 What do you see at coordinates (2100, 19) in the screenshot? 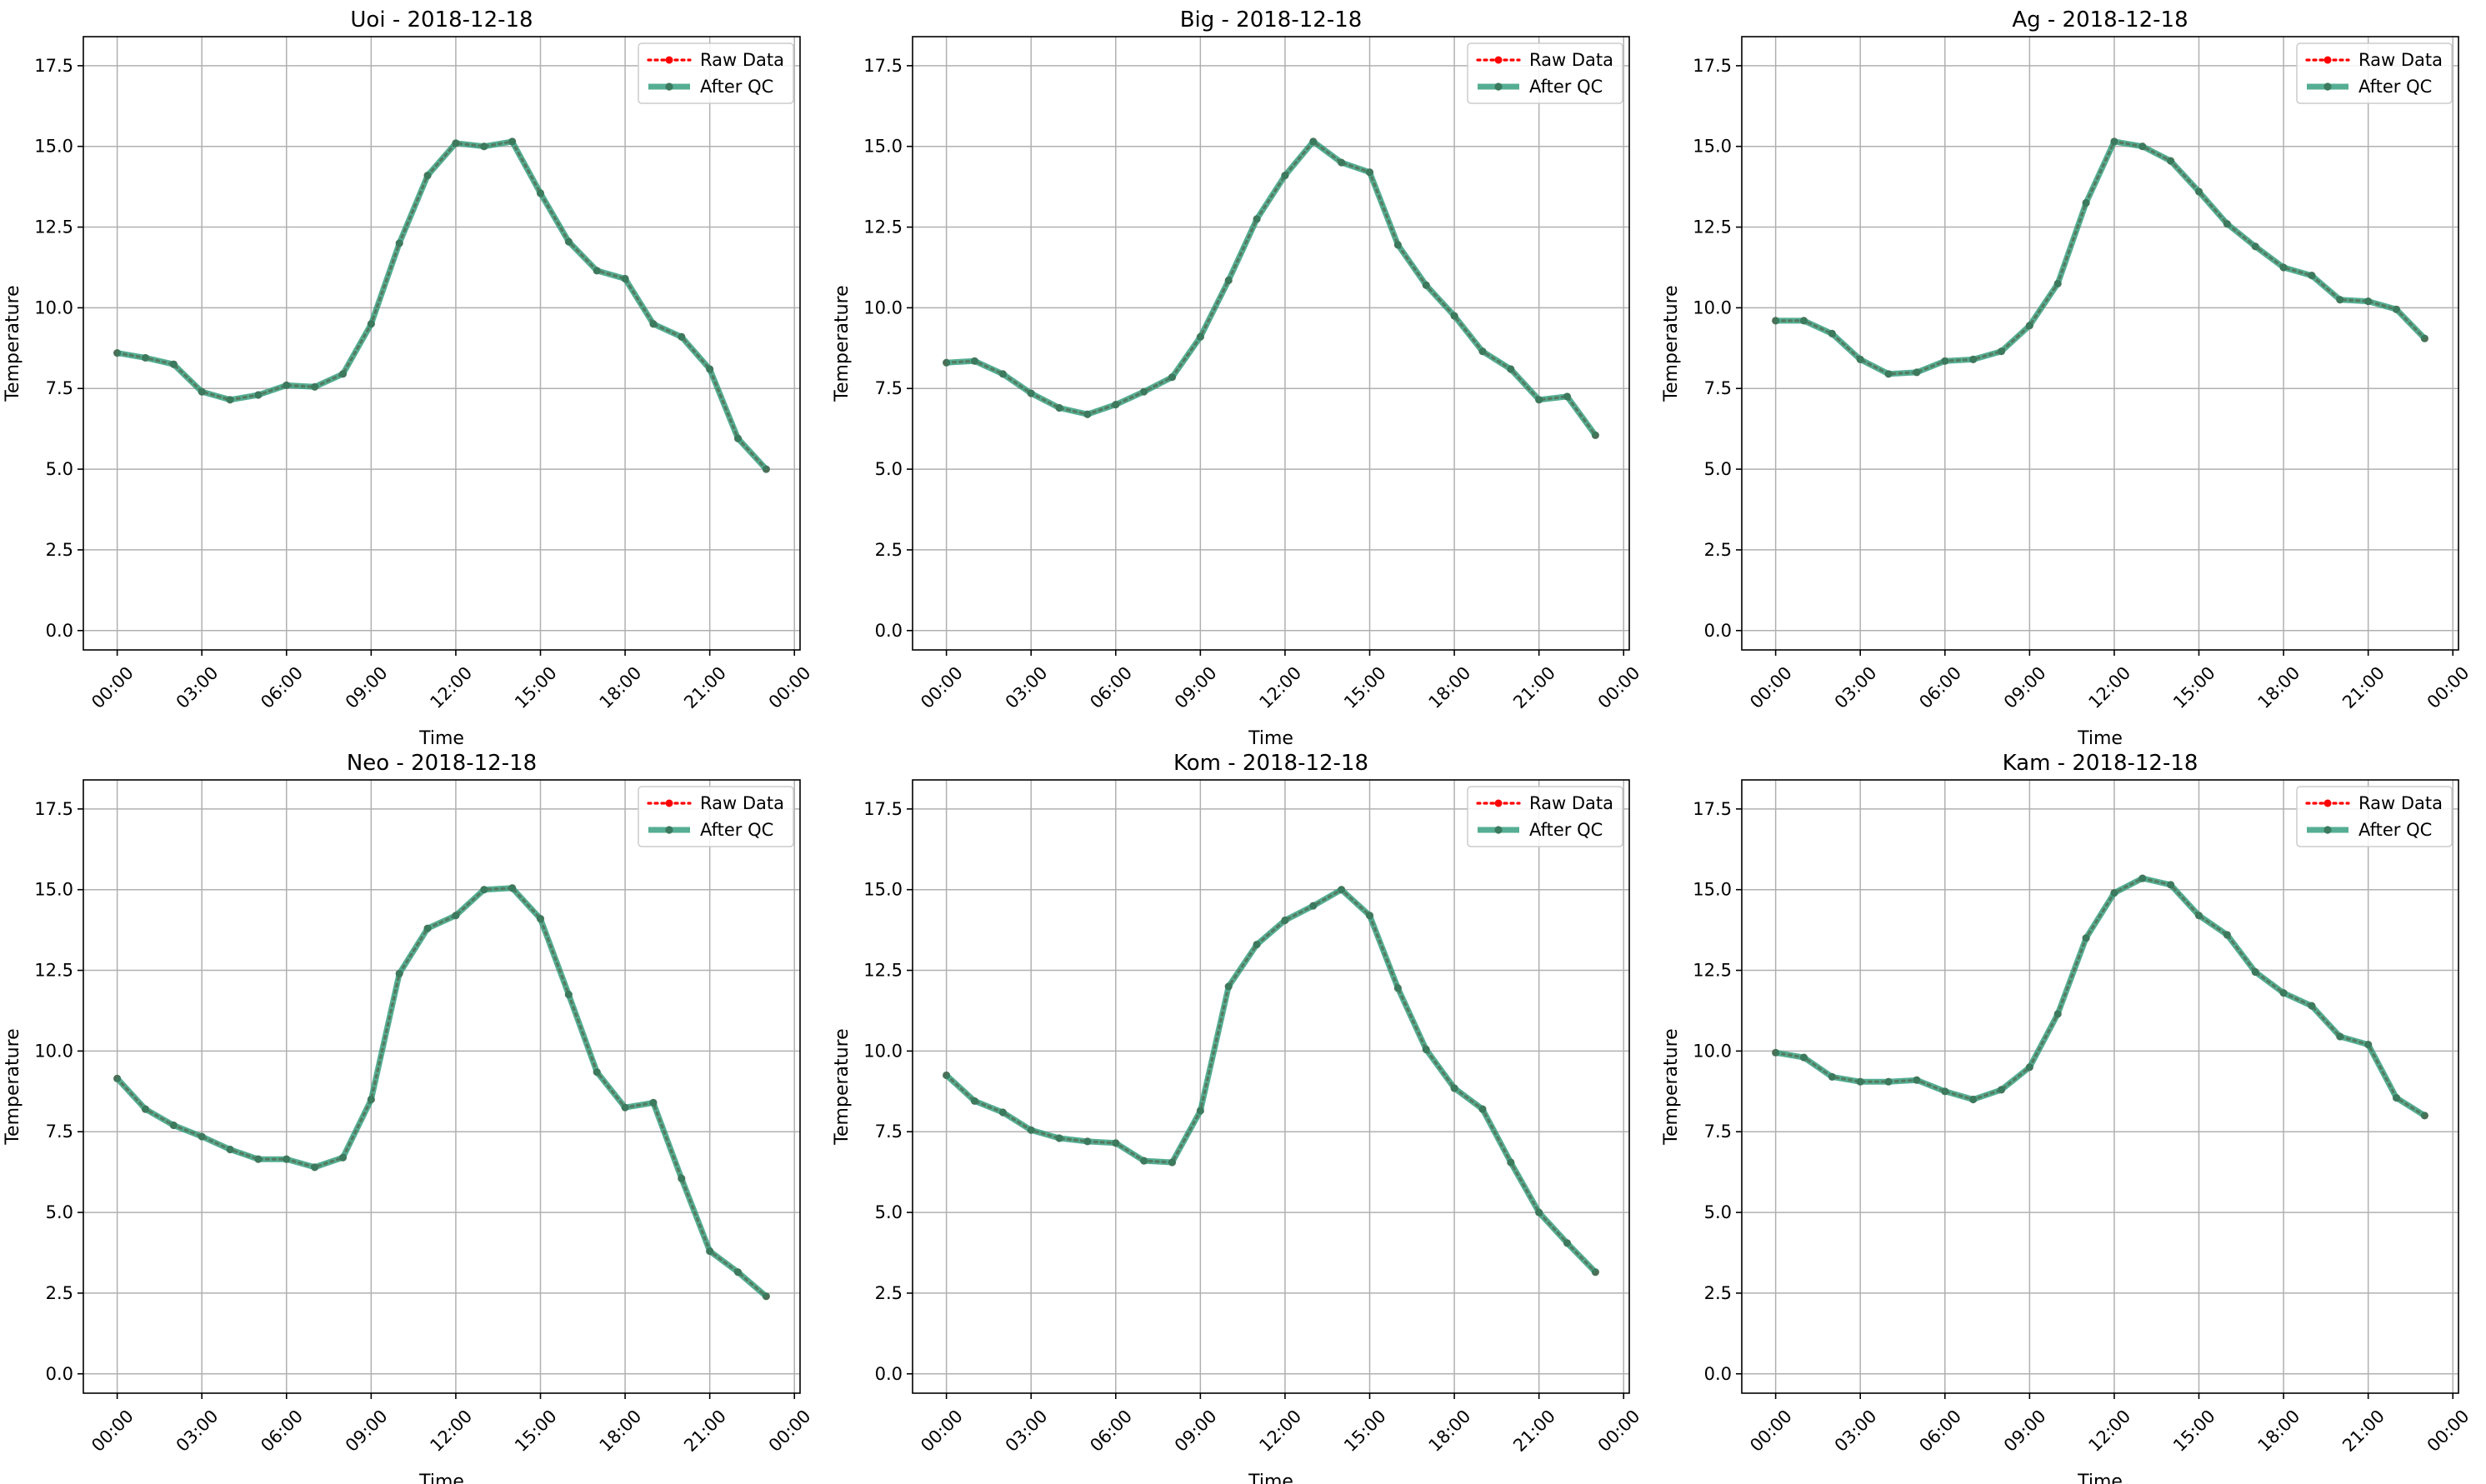
I see `chart-title: Ag - 2018-12-18` at bounding box center [2100, 19].